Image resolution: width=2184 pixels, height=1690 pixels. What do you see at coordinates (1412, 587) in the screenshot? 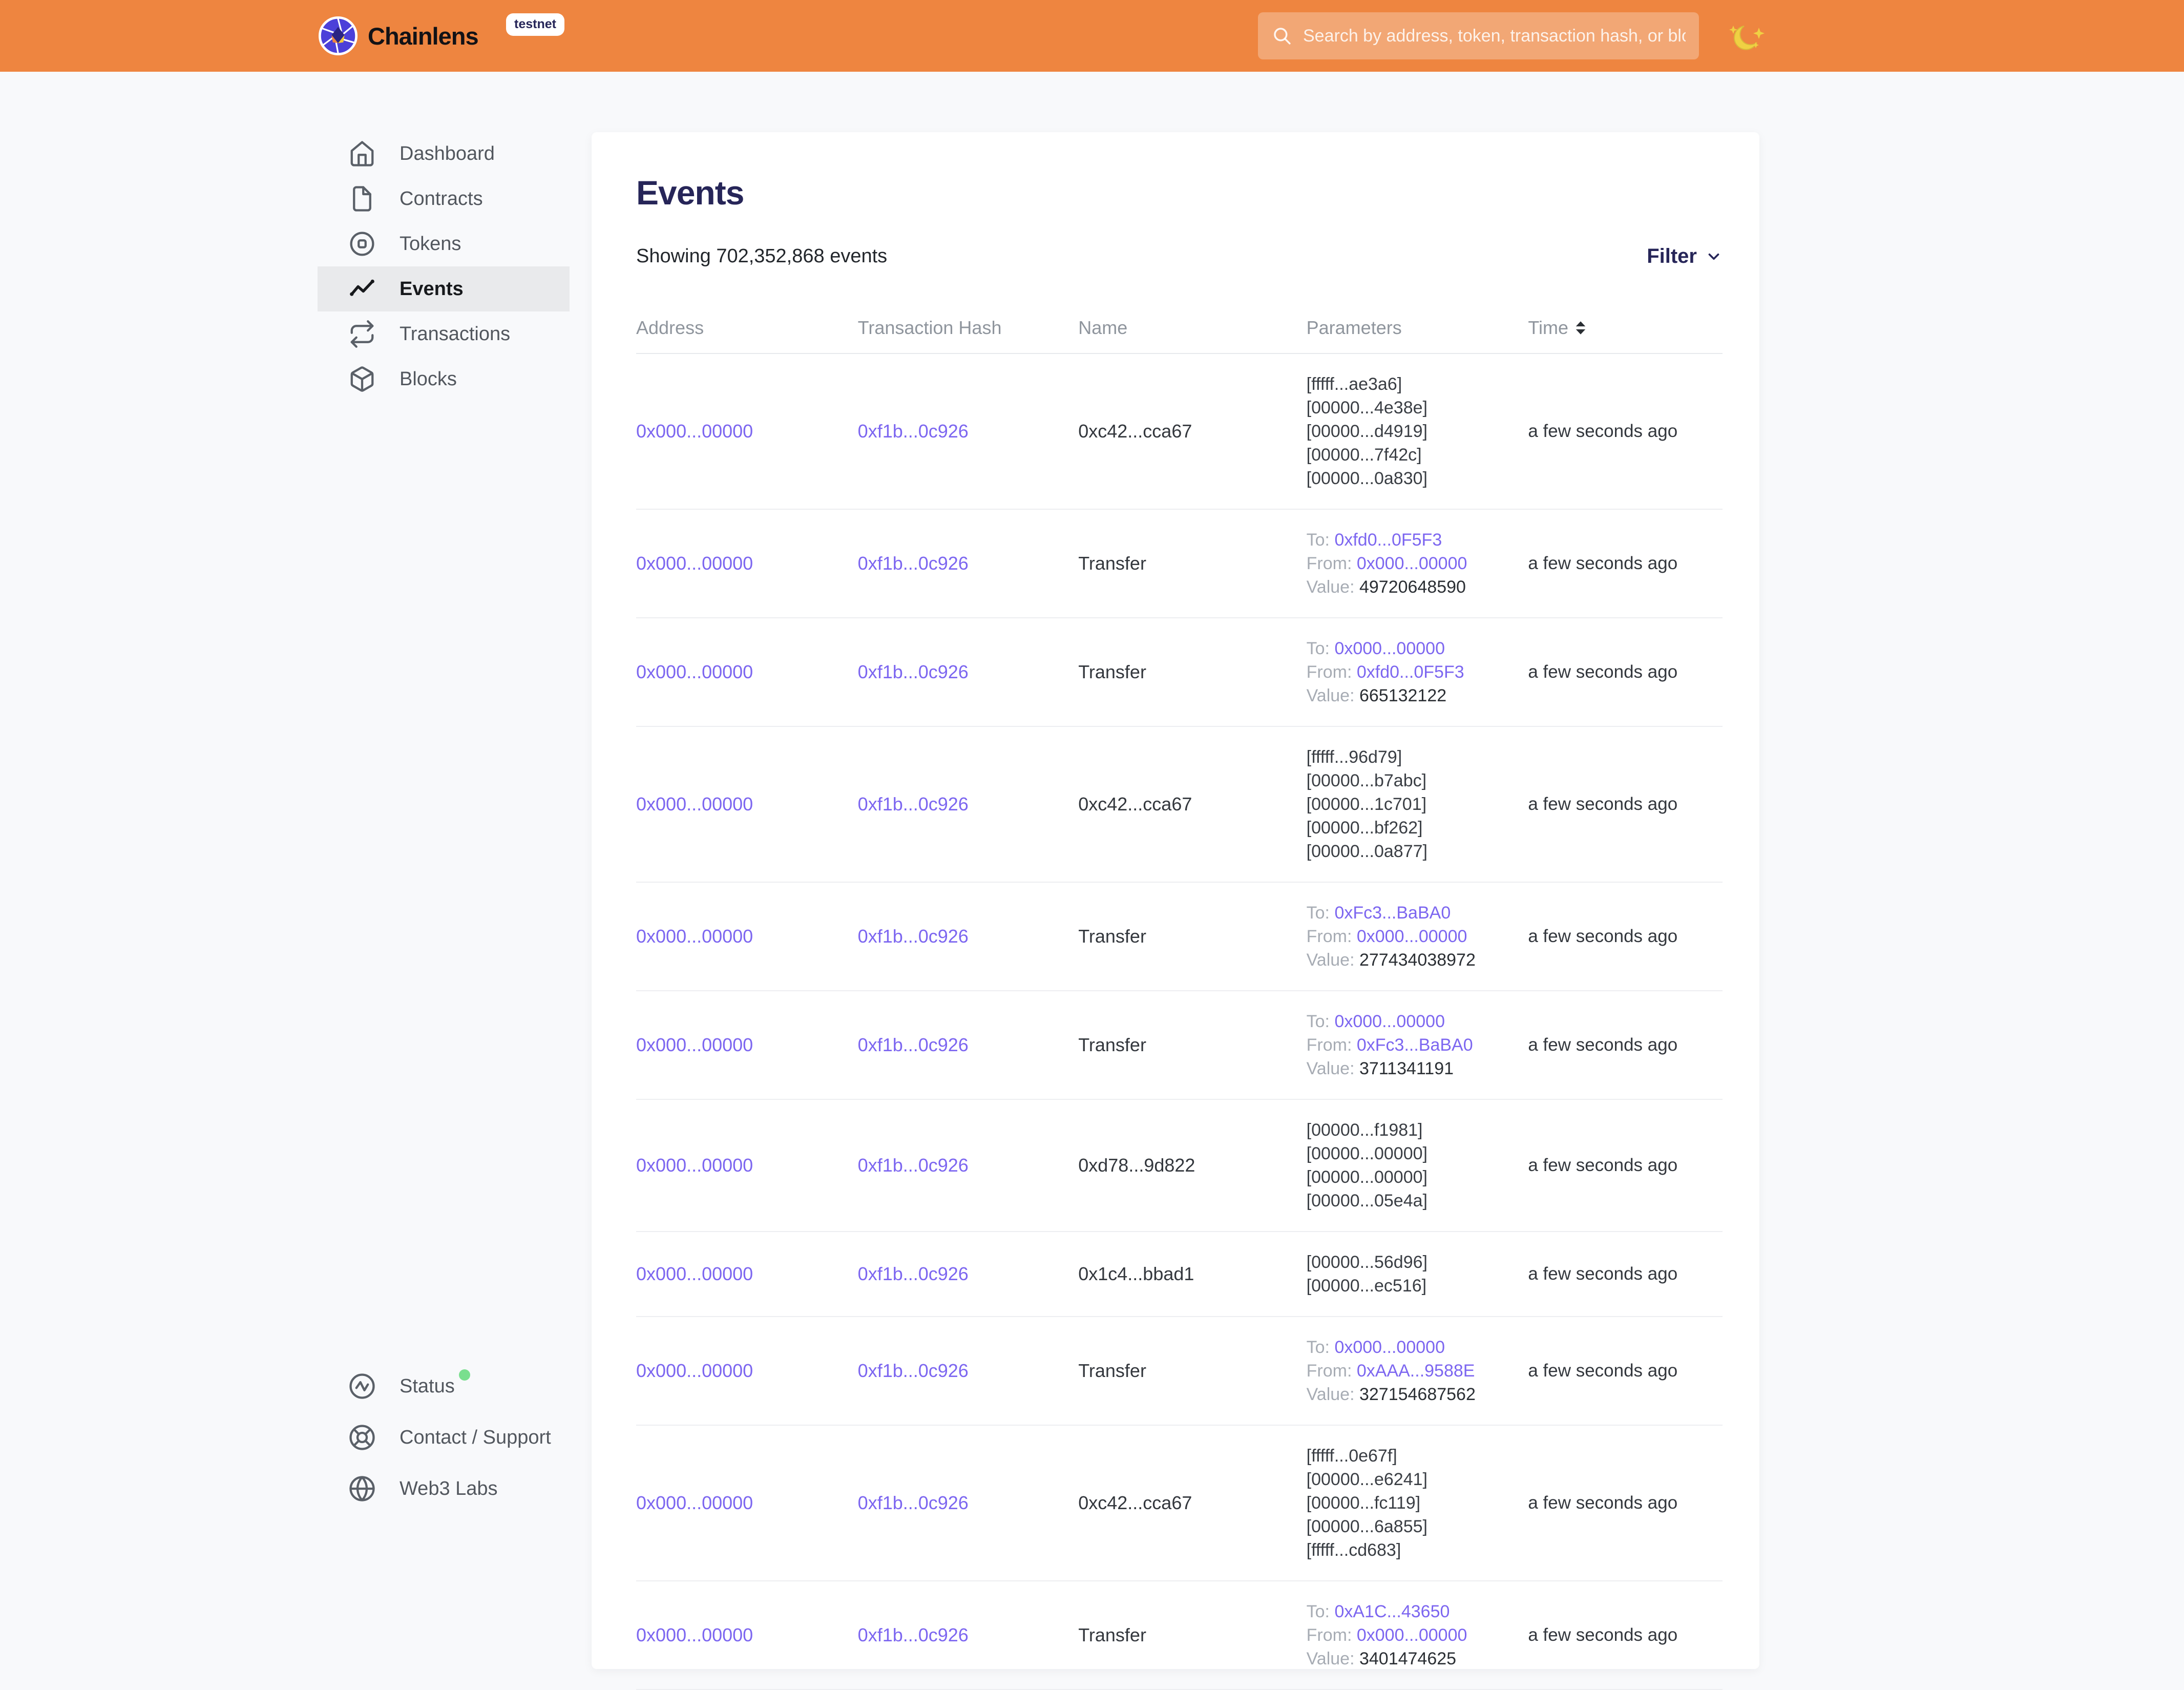
I see `transfer-value-amount: 49720648590` at bounding box center [1412, 587].